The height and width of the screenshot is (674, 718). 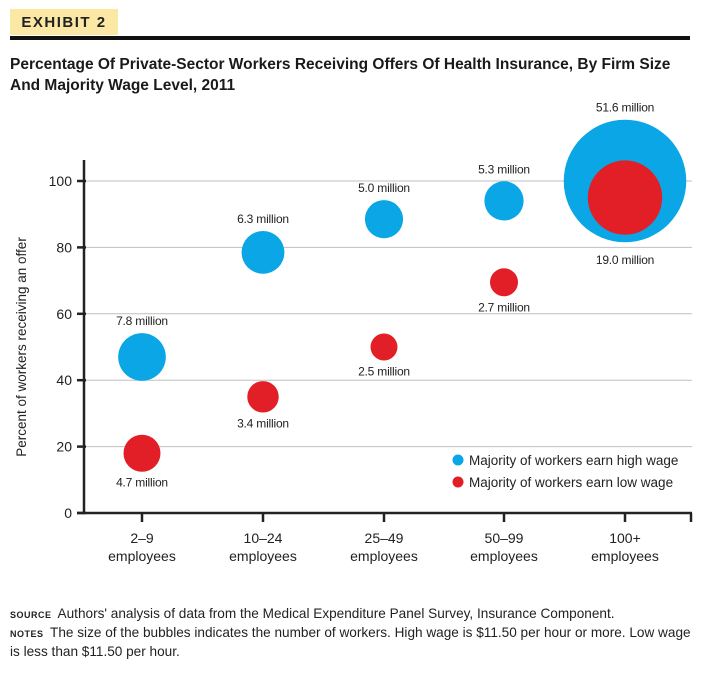 I want to click on high-bubble-label: 6.3 million, so click(x=263, y=219).